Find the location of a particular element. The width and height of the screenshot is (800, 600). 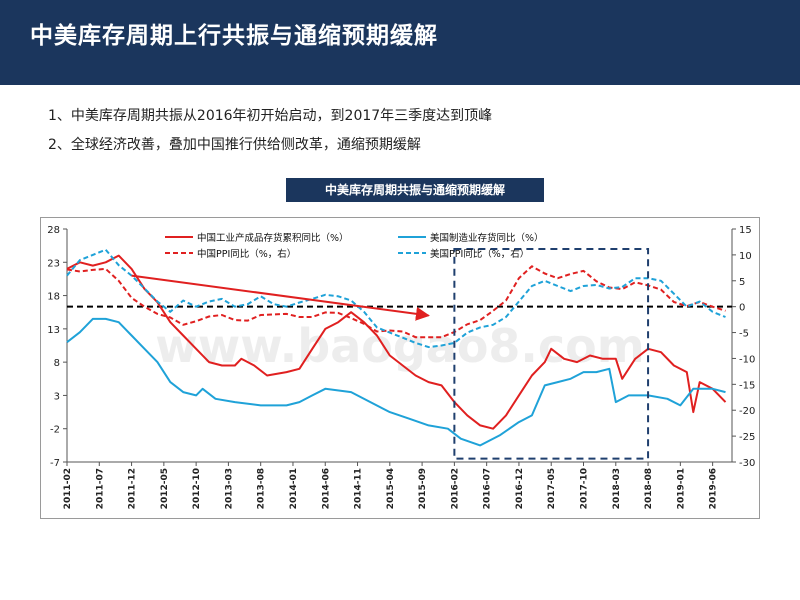

x-tick-label: 2013-03 is located at coordinates (229, 488).